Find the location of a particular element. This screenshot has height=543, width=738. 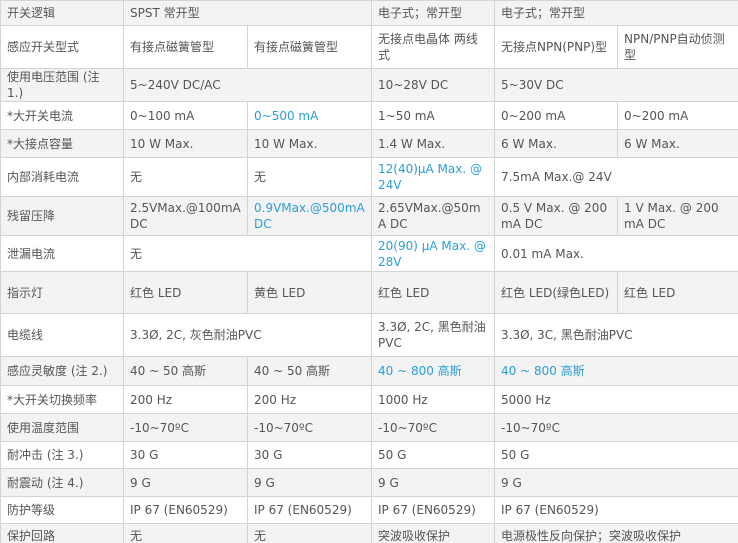

row-label: 指示灯 is located at coordinates (62, 292).